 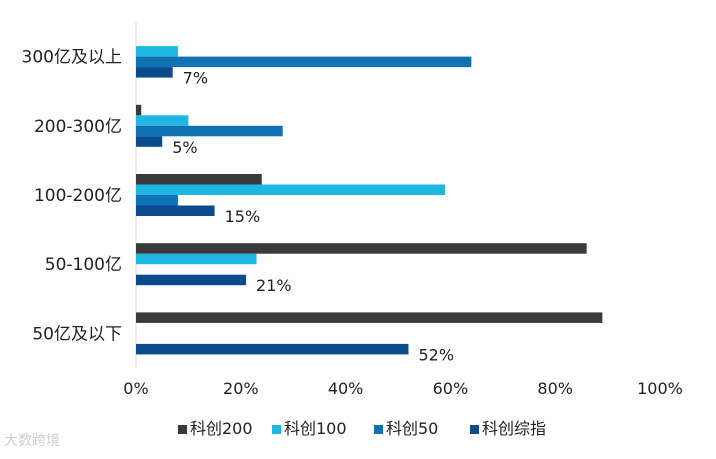 What do you see at coordinates (83, 265) in the screenshot?
I see `category-label: 50-100亿` at bounding box center [83, 265].